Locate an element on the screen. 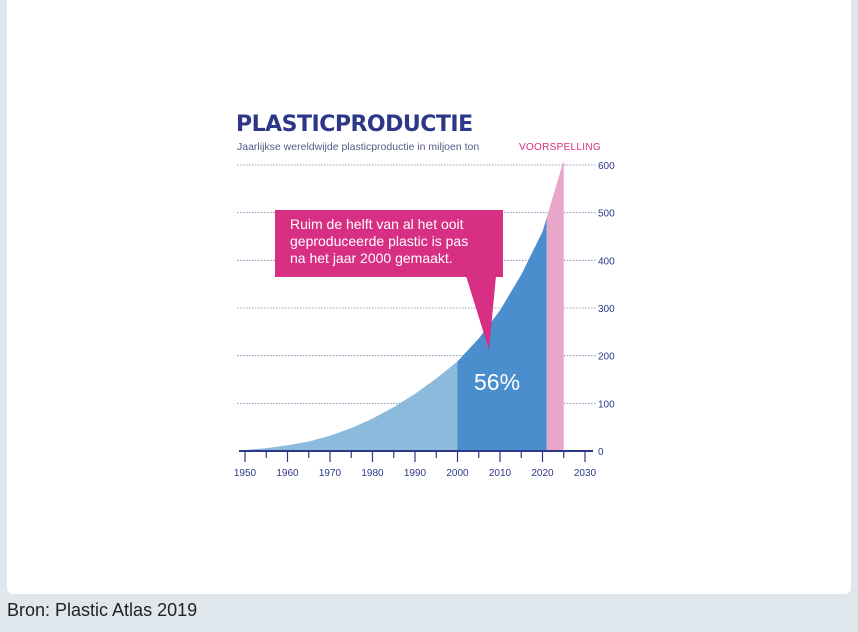 Image resolution: width=858 pixels, height=632 pixels. x-tick-label: 1950 is located at coordinates (245, 473).